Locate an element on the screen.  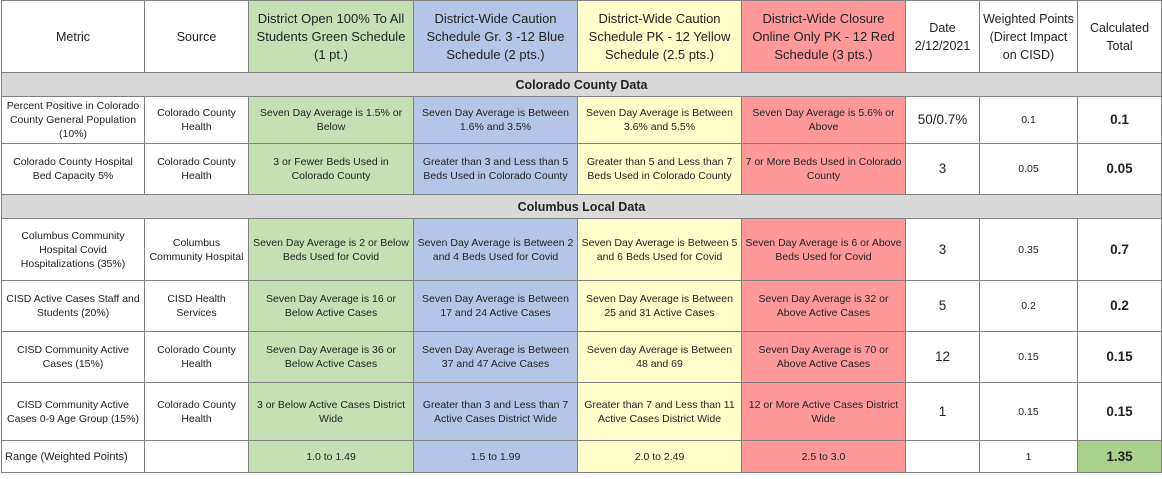
range-weight-total: 1 is located at coordinates (1028, 456).